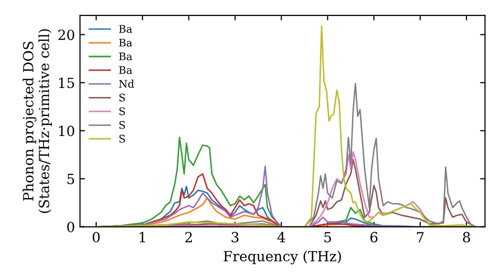  I want to click on x-tick-label: 5, so click(327, 237).